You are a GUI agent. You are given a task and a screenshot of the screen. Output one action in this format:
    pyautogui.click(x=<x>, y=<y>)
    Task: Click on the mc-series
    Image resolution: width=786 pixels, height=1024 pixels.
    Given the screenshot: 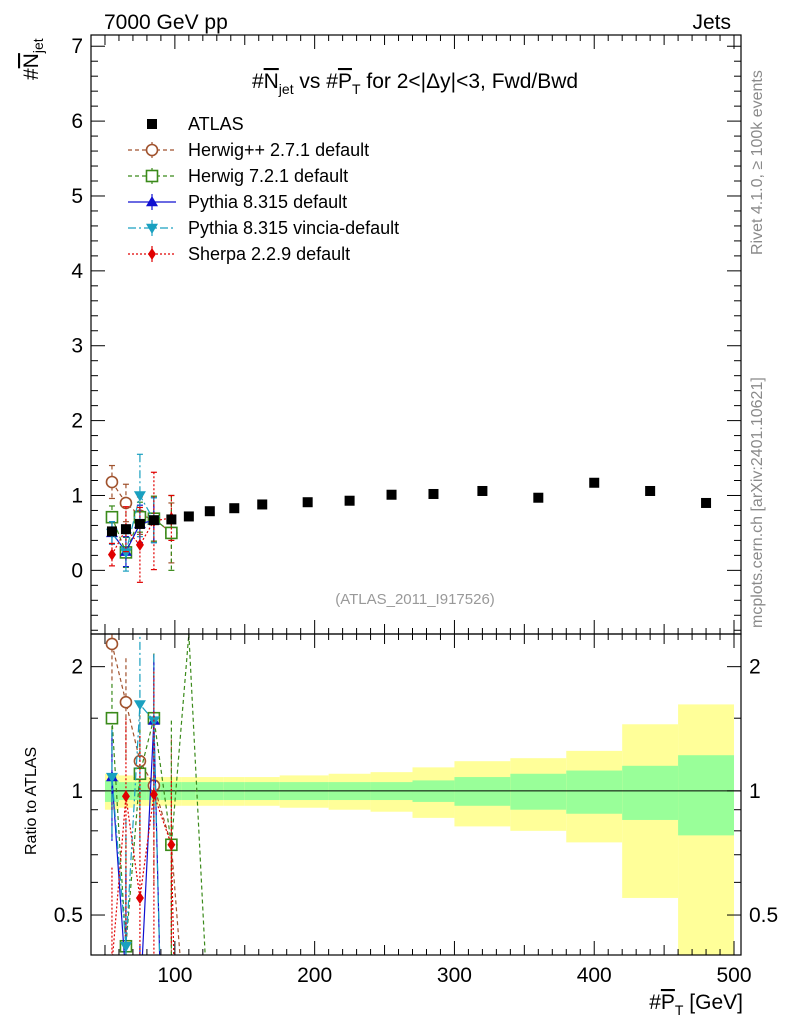 What is the action you would take?
    pyautogui.click(x=141, y=518)
    